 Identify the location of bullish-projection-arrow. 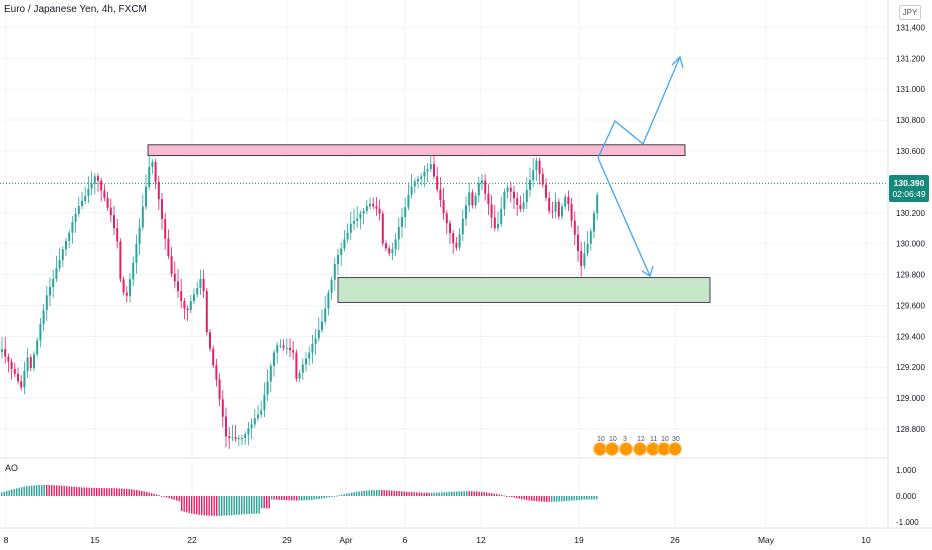
(639, 107).